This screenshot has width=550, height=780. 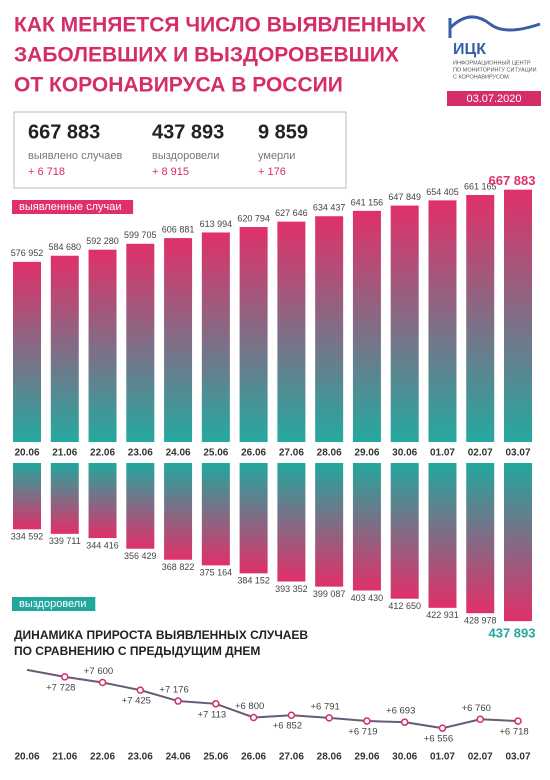 What do you see at coordinates (366, 453) in the screenshot?
I see `x-tick-label: 29.06` at bounding box center [366, 453].